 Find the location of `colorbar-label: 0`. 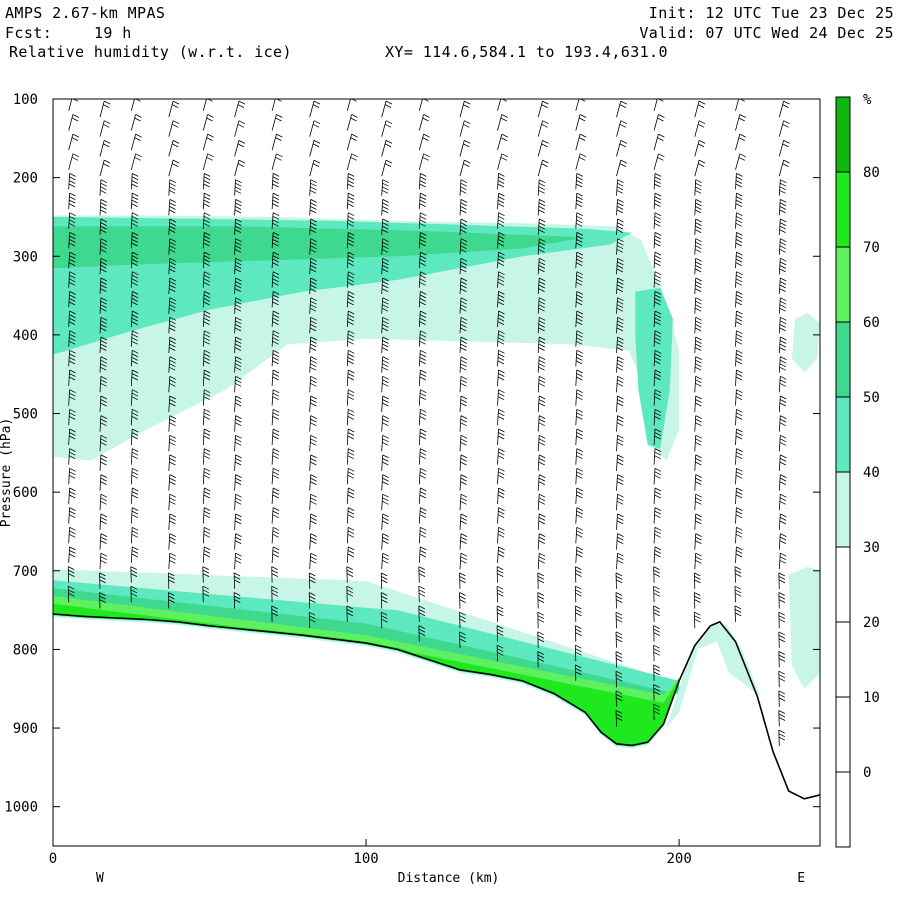

colorbar-label: 0 is located at coordinates (867, 773).